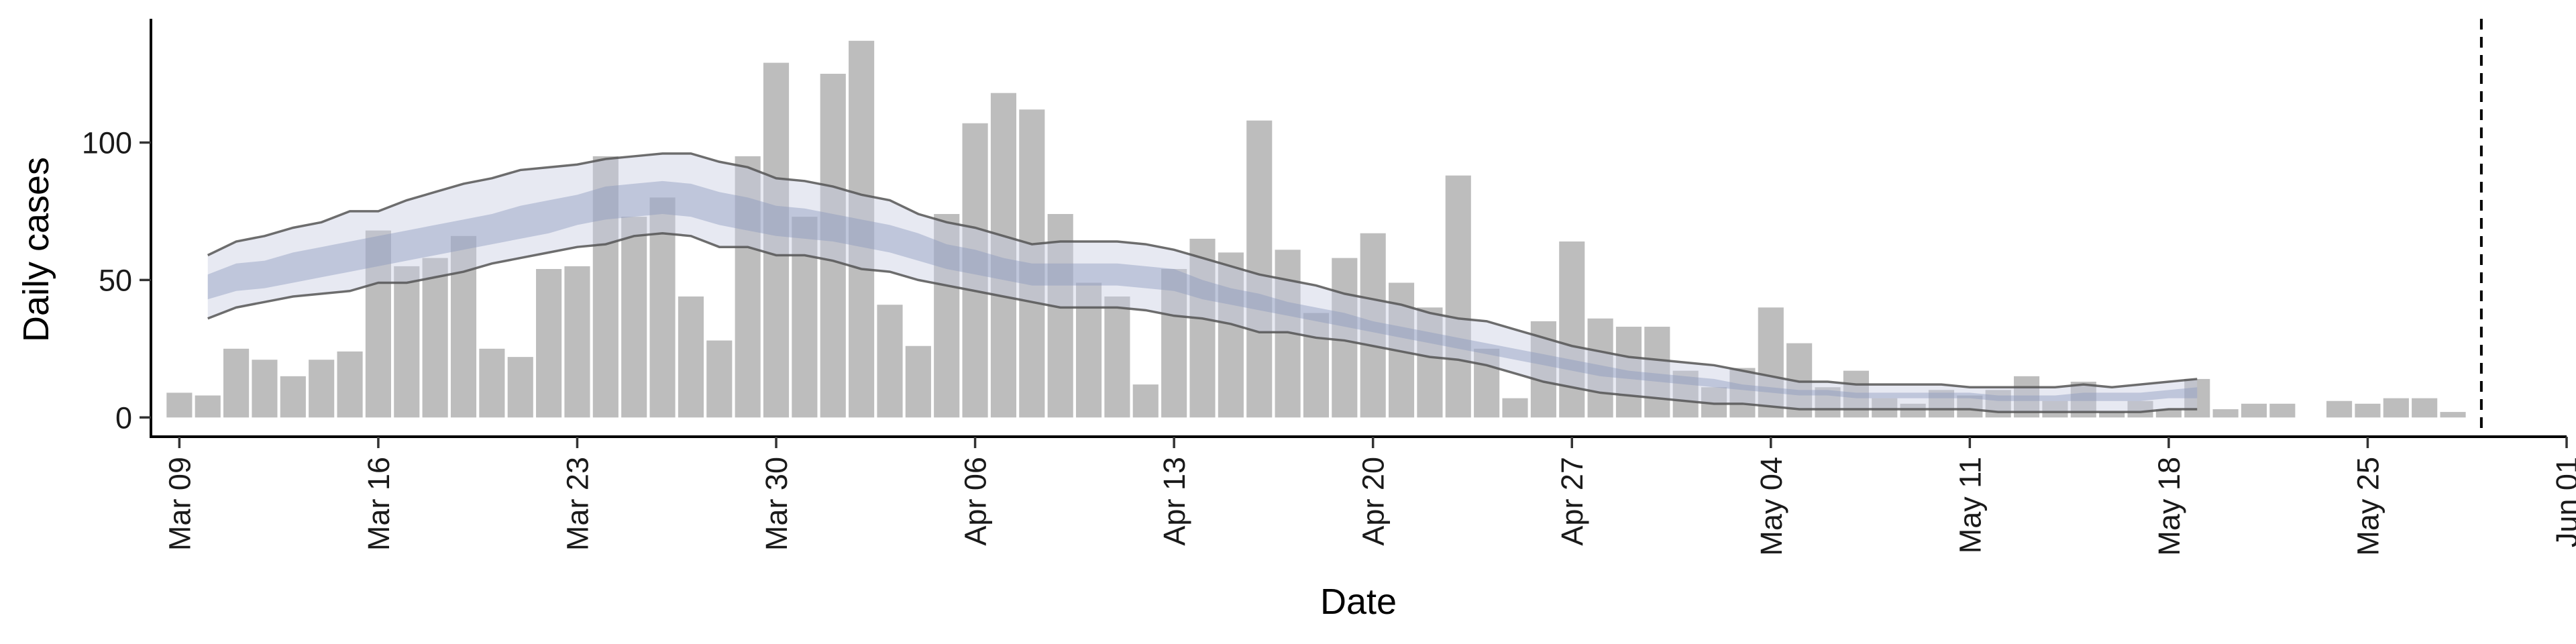  Describe the element at coordinates (1771, 506) in the screenshot. I see `x-tick-label: May 04` at that location.